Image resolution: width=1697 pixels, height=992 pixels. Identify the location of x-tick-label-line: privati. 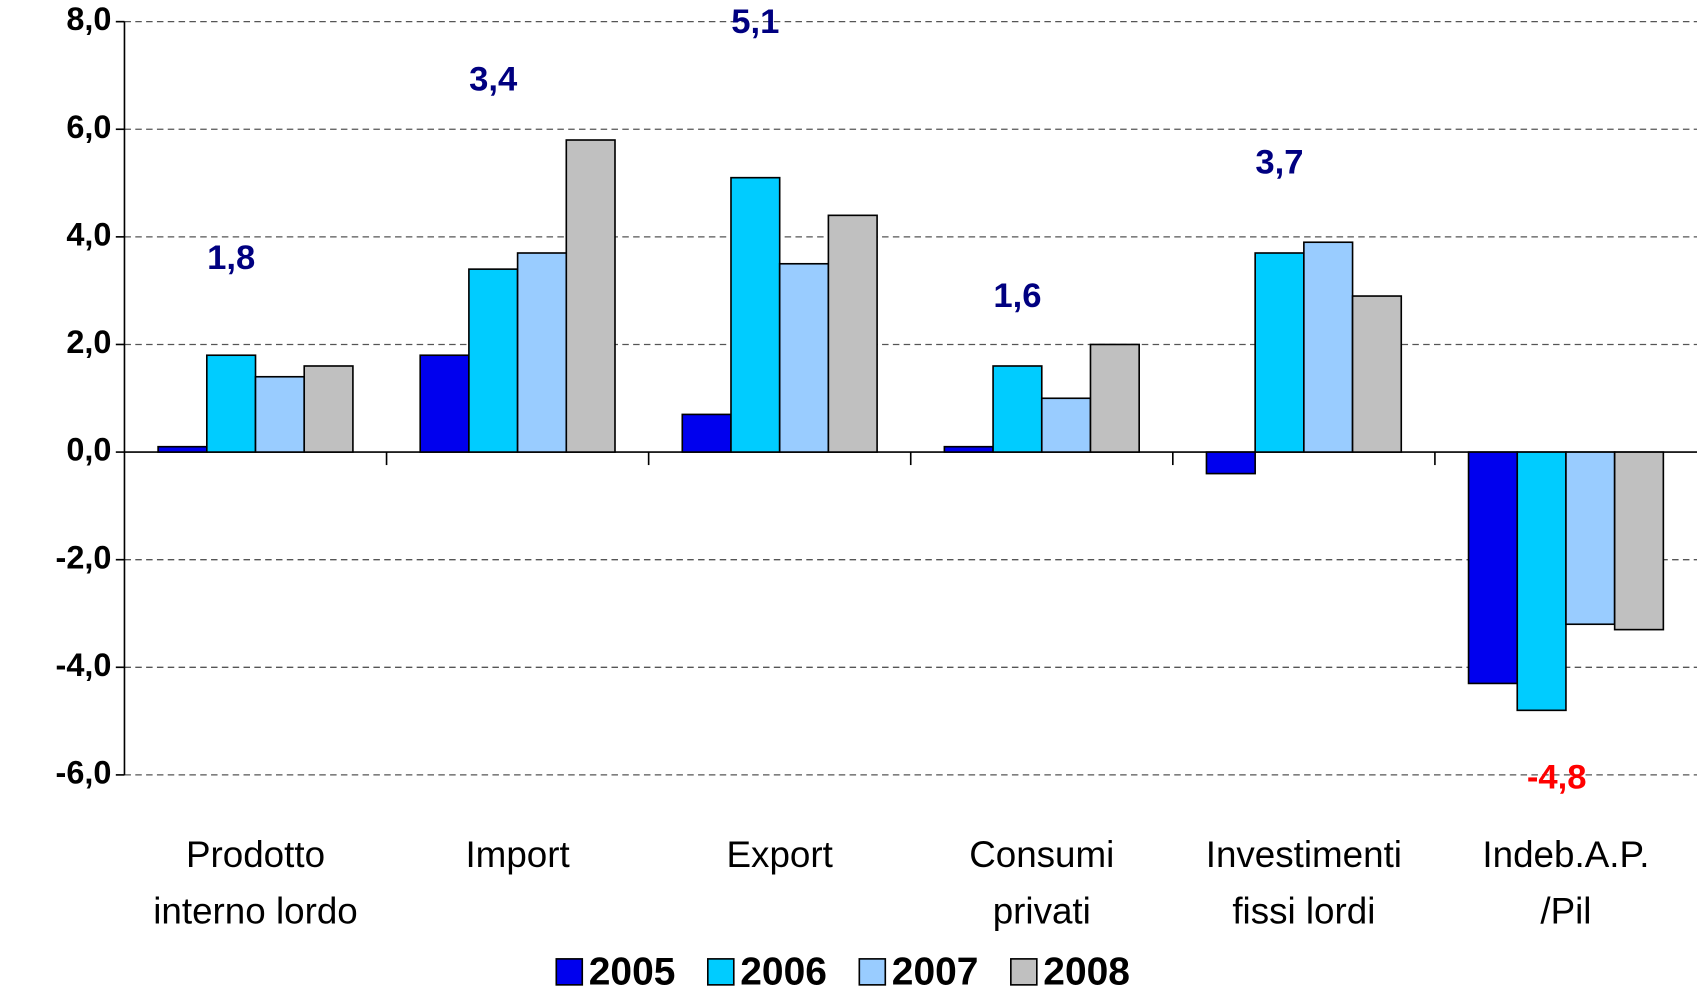
(1042, 910).